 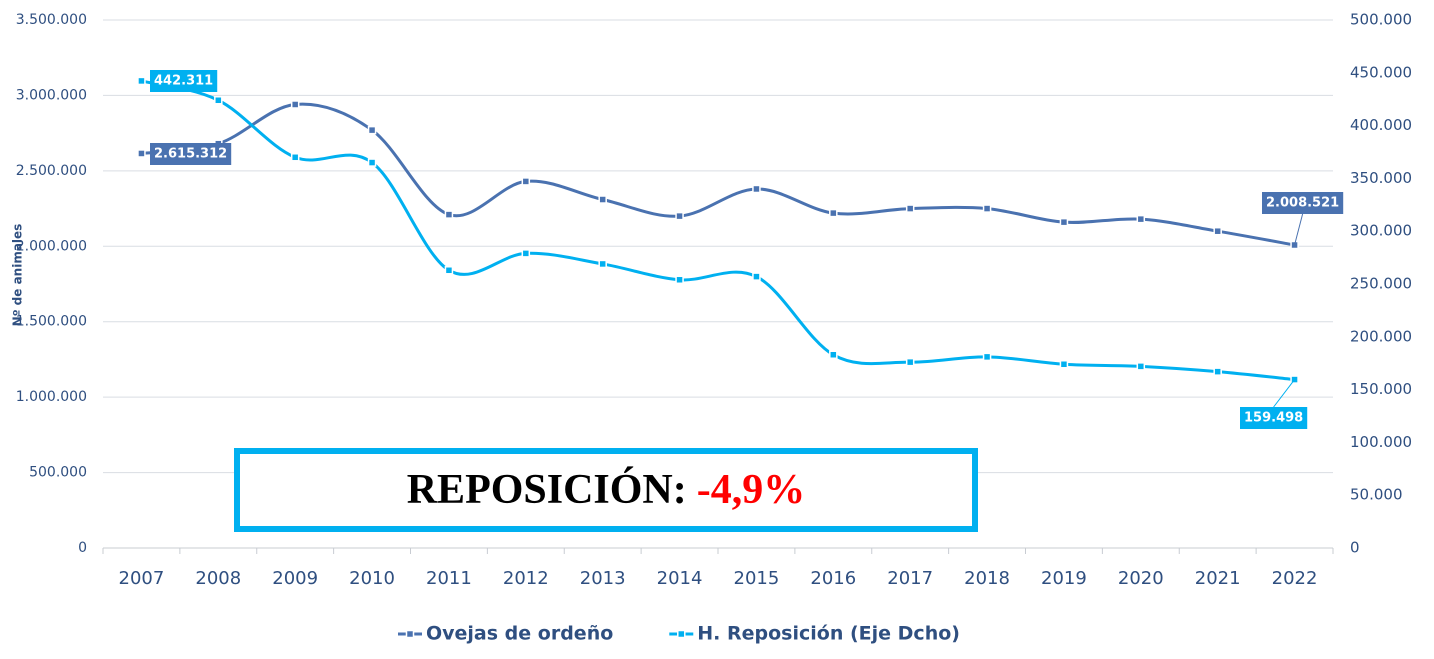 I want to click on y2-tick-label: 50.000, so click(x=1376, y=495).